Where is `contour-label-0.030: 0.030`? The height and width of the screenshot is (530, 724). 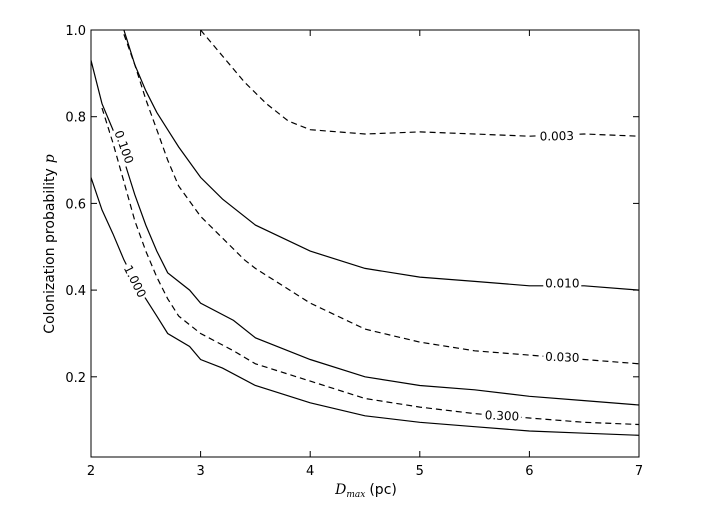
contour-label-0.030: 0.030 is located at coordinates (562, 357).